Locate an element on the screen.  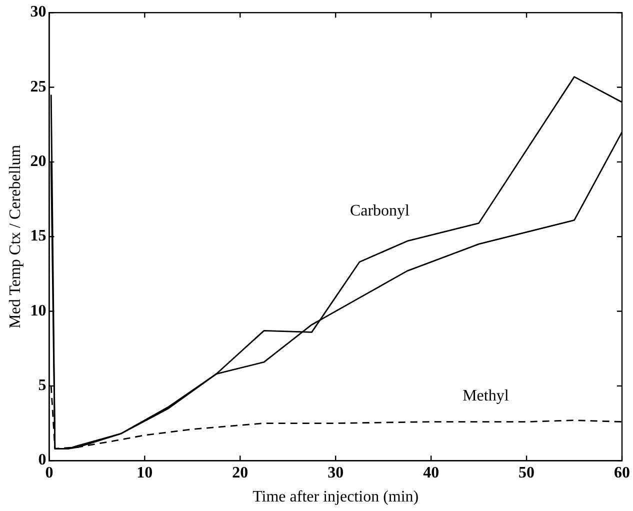
x-tick-label: 60 is located at coordinates (622, 473).